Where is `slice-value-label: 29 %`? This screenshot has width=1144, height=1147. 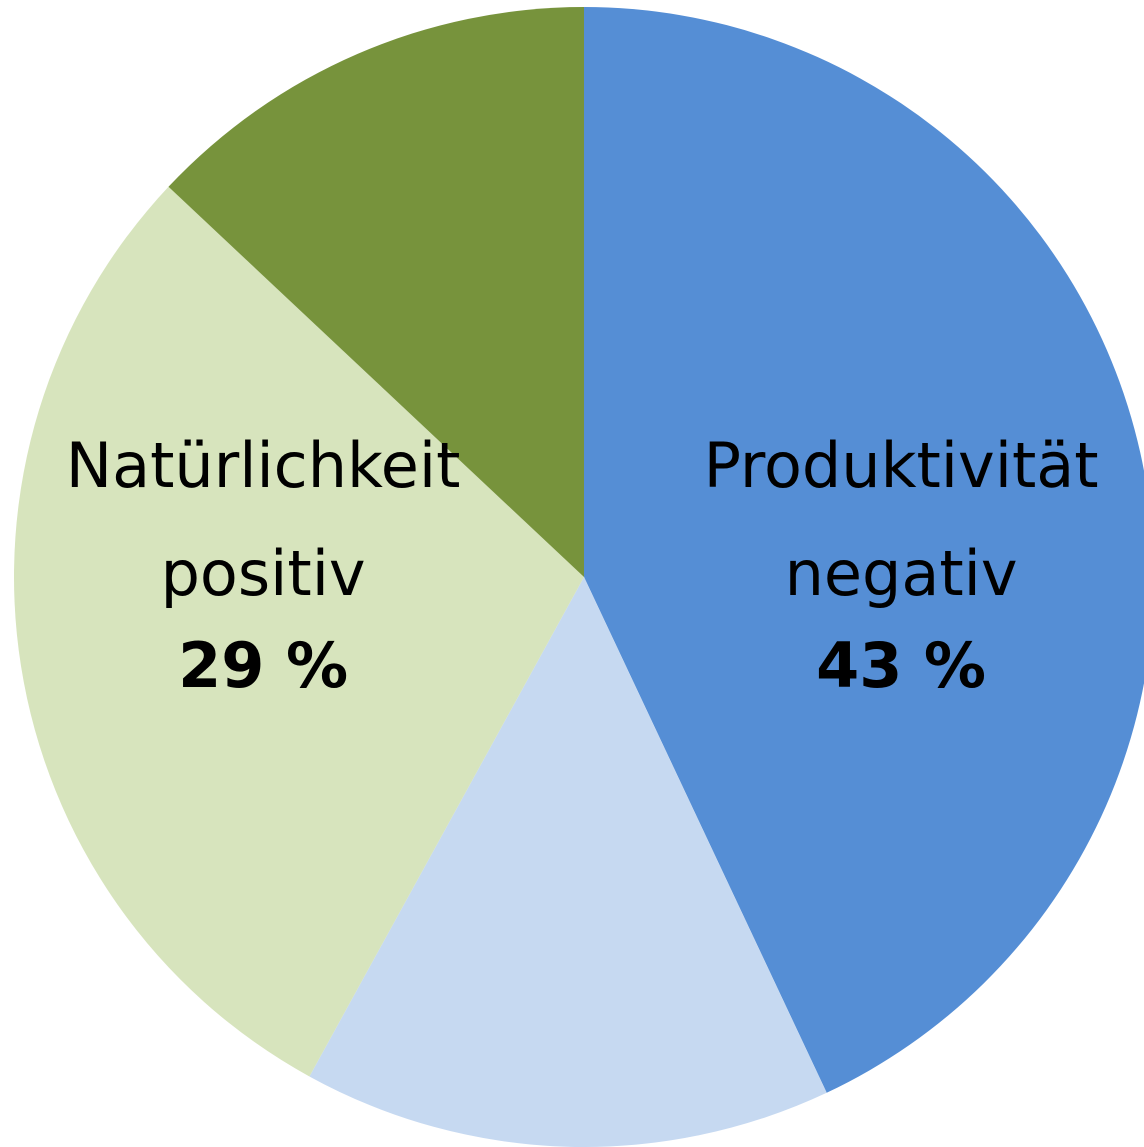
slice-value-label: 29 % is located at coordinates (263, 665).